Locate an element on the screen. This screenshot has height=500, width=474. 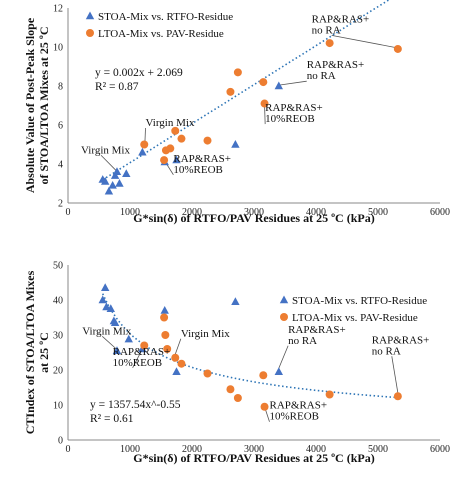
legend-label: STOA-Mix vs. RTFO-Residue is located at coordinates (359, 301).